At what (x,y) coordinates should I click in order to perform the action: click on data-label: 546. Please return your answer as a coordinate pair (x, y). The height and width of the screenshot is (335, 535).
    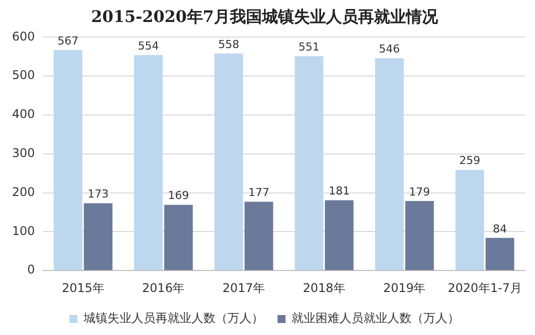
    Looking at the image, I should click on (389, 49).